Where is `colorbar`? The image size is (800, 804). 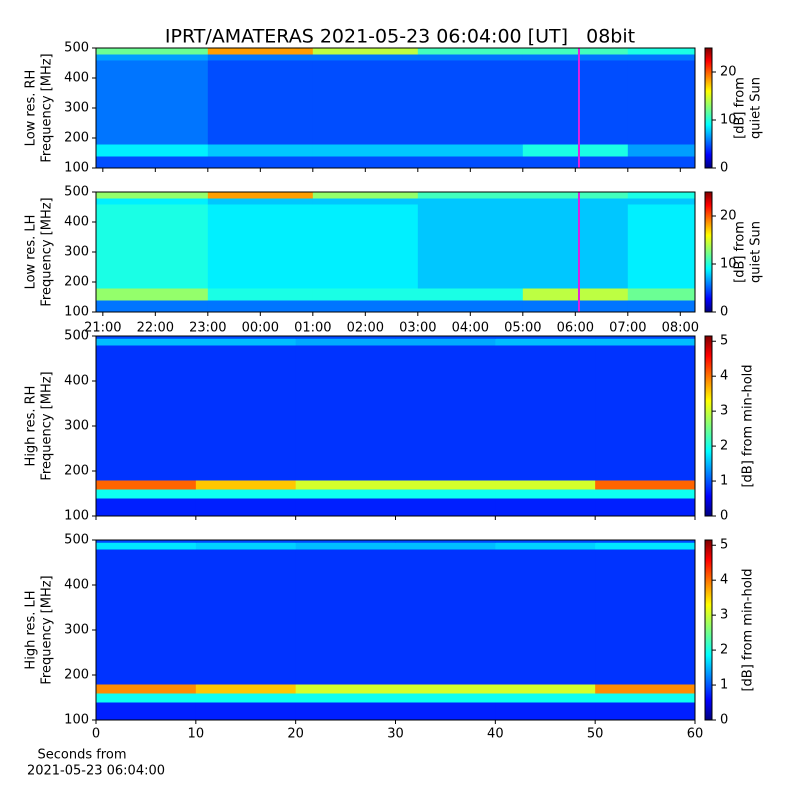 colorbar is located at coordinates (708, 108).